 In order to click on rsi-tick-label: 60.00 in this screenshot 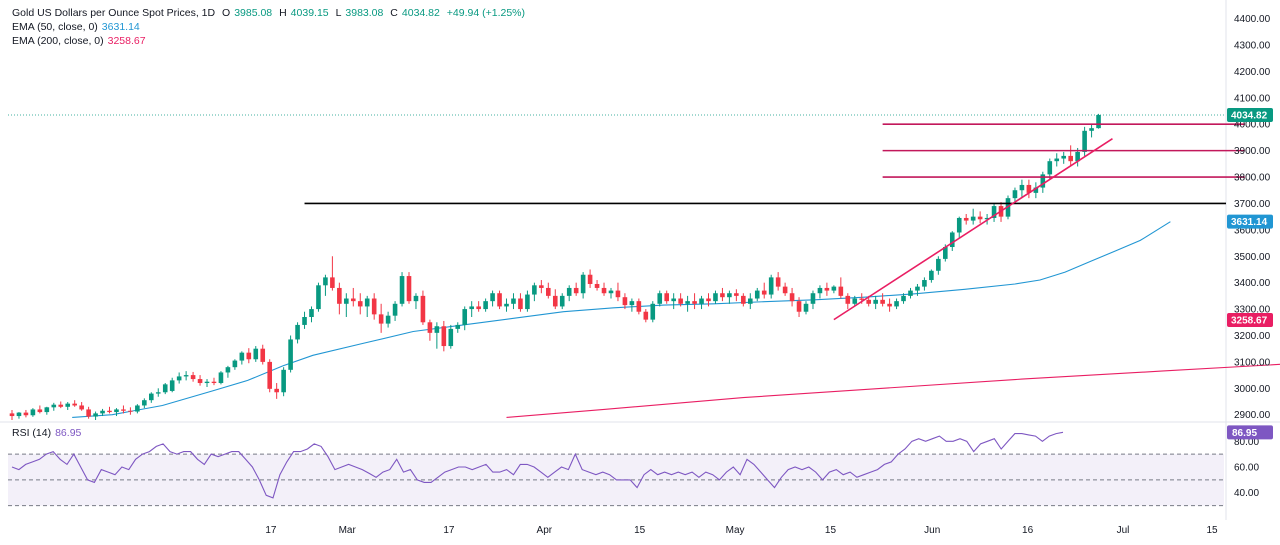, I will do `click(1246, 468)`.